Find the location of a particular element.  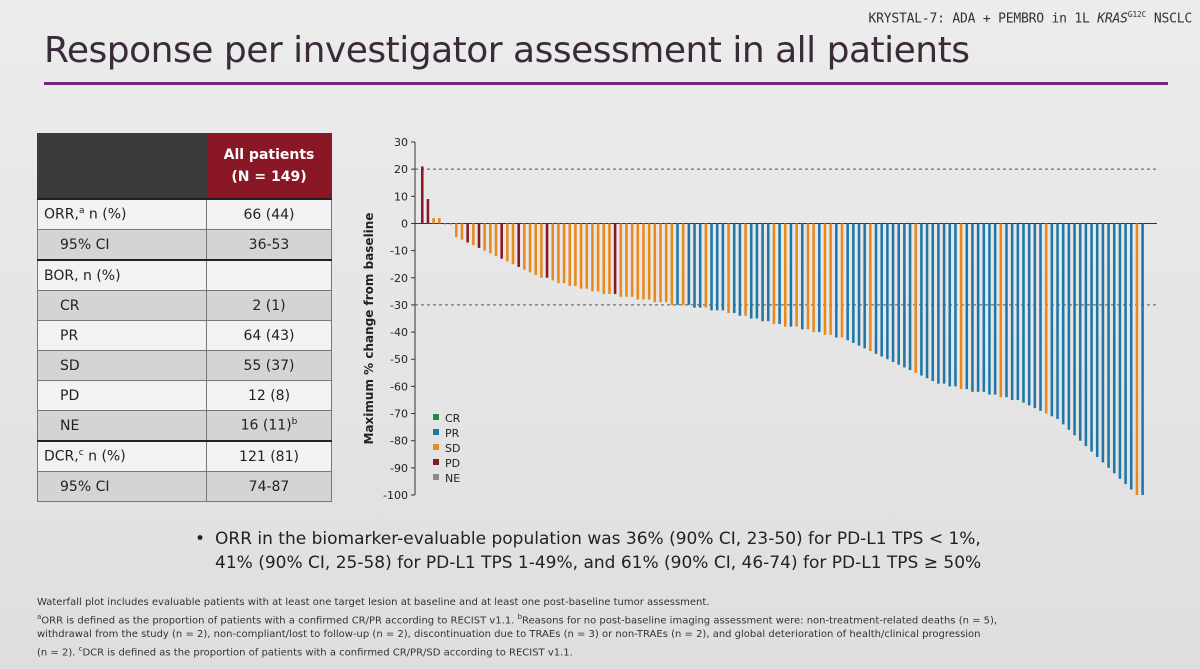

row-label-text: NE is located at coordinates (70, 425).